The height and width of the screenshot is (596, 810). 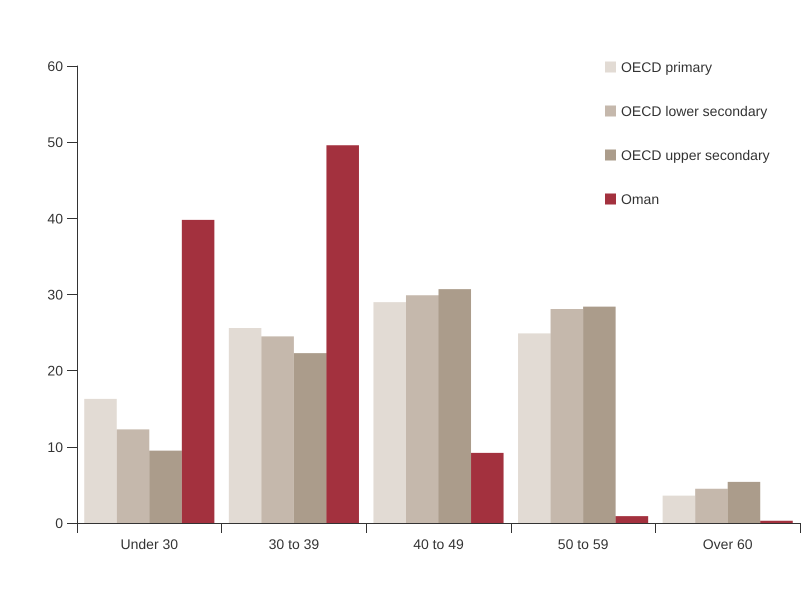 I want to click on x-tick-label: 40 to 49, so click(x=438, y=544).